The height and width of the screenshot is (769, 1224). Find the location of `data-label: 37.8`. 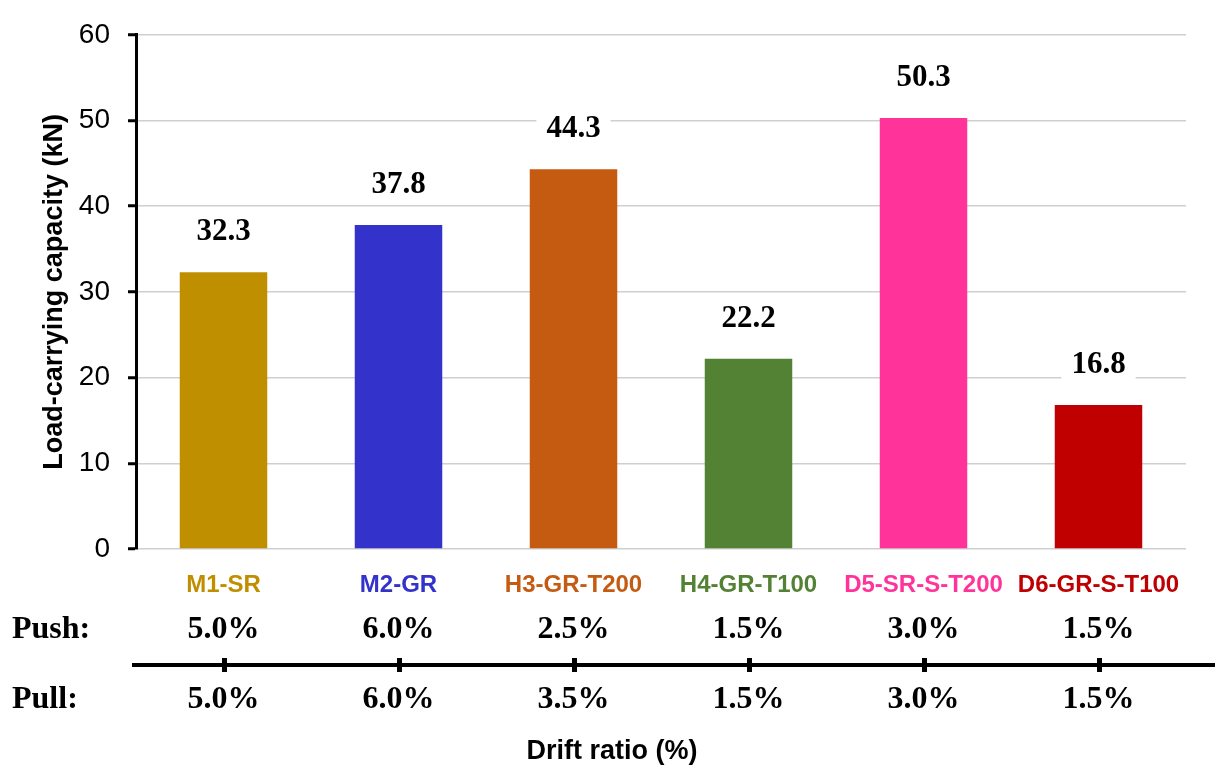

data-label: 37.8 is located at coordinates (398, 183).